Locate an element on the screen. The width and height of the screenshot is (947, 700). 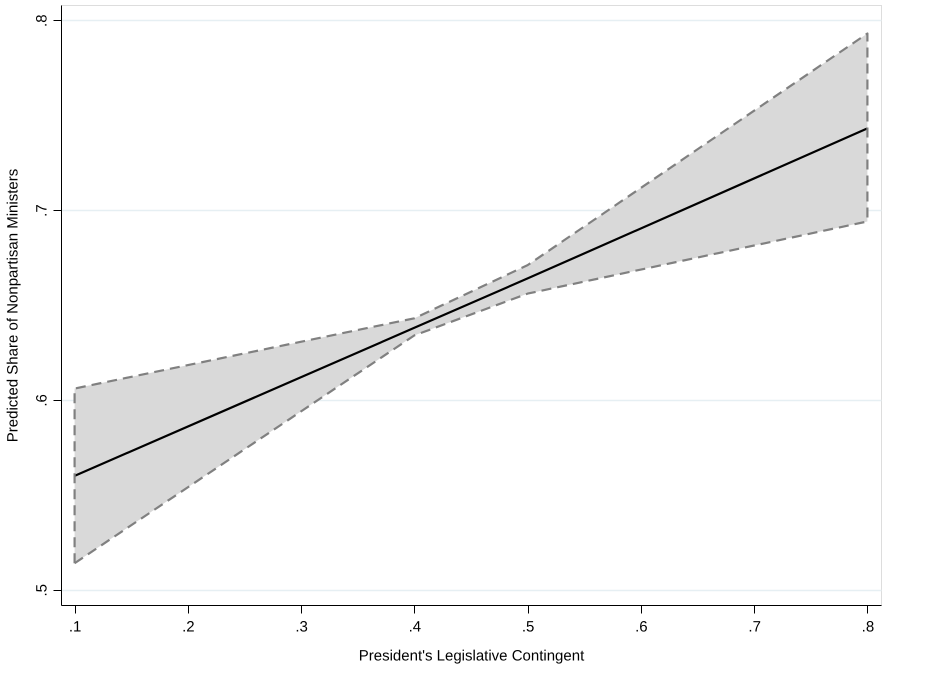
x-tick-label: .8 is located at coordinates (868, 627).